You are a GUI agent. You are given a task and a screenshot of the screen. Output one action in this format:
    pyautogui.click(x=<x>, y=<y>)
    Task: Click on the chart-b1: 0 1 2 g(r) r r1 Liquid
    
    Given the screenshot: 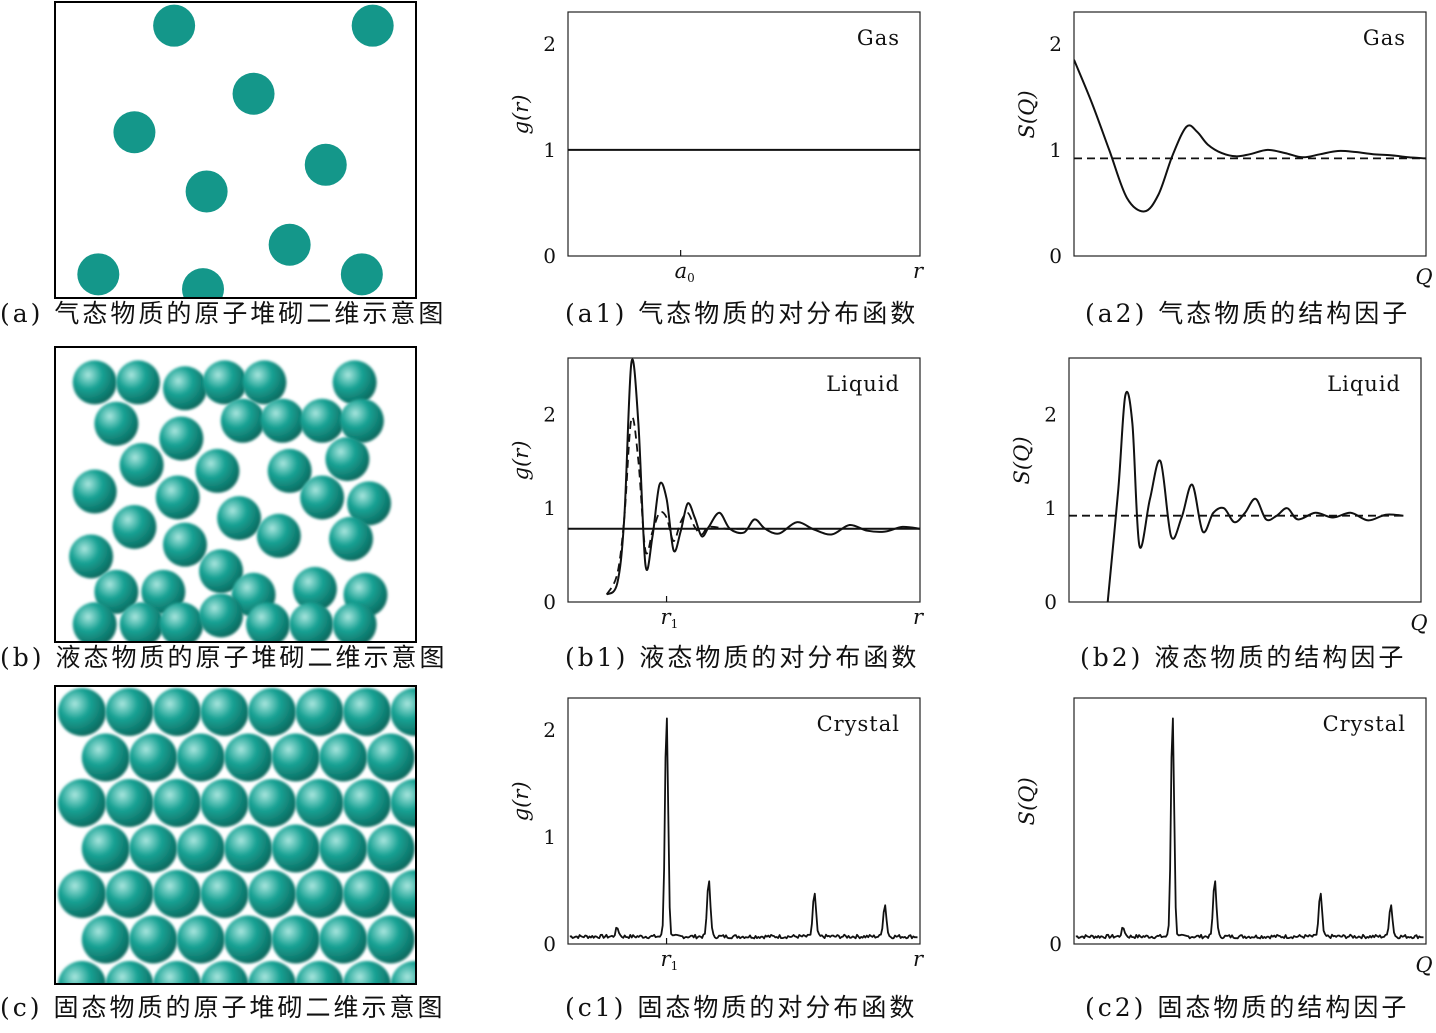 What is the action you would take?
    pyautogui.click(x=717, y=494)
    